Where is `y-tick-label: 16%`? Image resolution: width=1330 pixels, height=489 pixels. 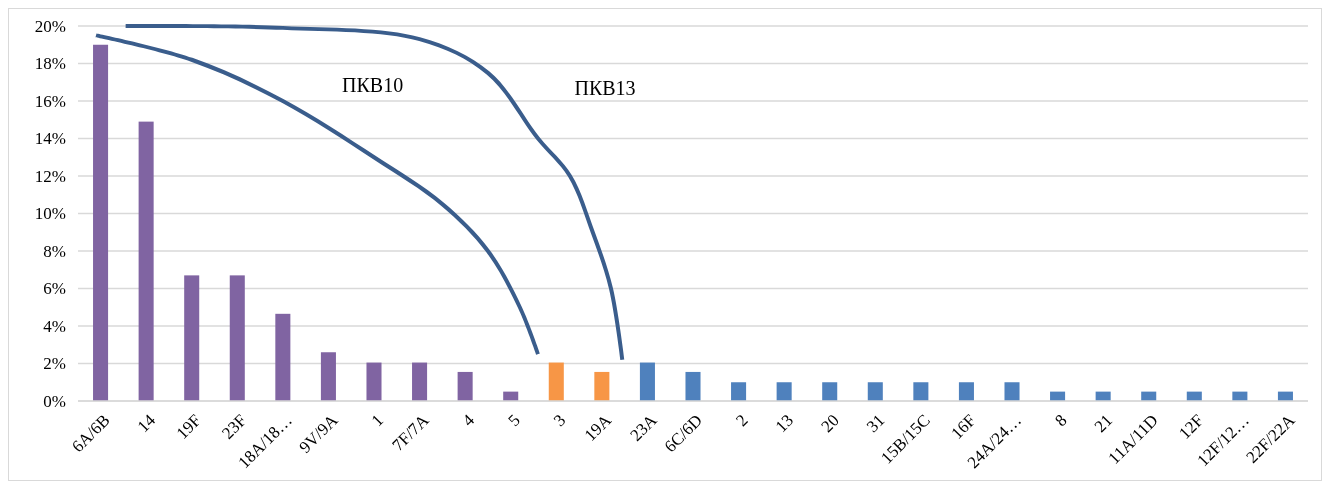 y-tick-label: 16% is located at coordinates (50, 101).